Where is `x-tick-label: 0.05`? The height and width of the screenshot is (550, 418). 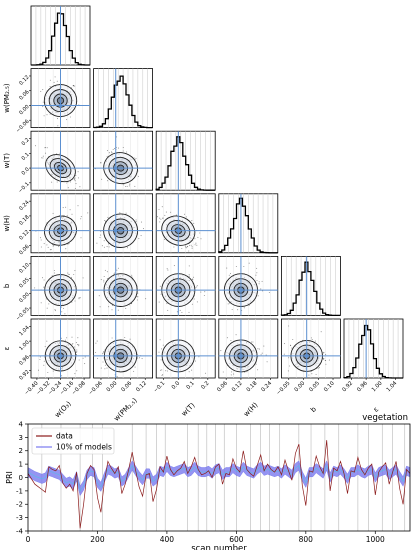 x-tick-label: 0.05 is located at coordinates (314, 387).